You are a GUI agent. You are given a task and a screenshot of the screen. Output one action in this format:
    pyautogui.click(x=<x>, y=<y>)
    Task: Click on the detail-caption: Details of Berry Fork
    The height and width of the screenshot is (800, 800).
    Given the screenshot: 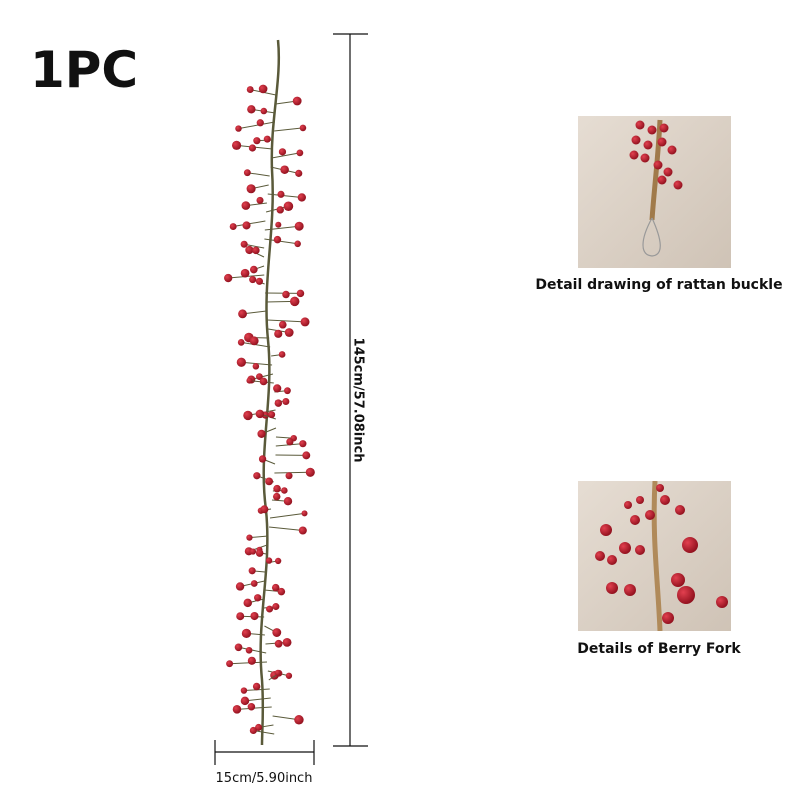 What is the action you would take?
    pyautogui.click(x=659, y=649)
    